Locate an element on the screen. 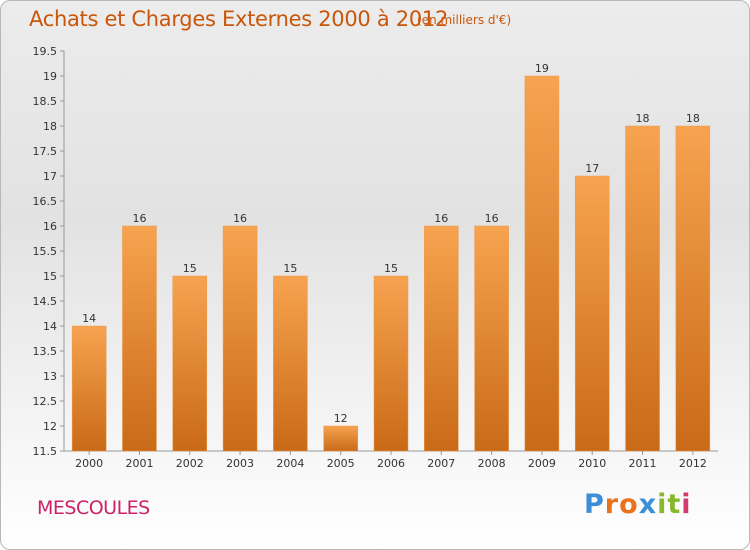 The width and height of the screenshot is (750, 550). y-tick-label: 19 is located at coordinates (50, 76).